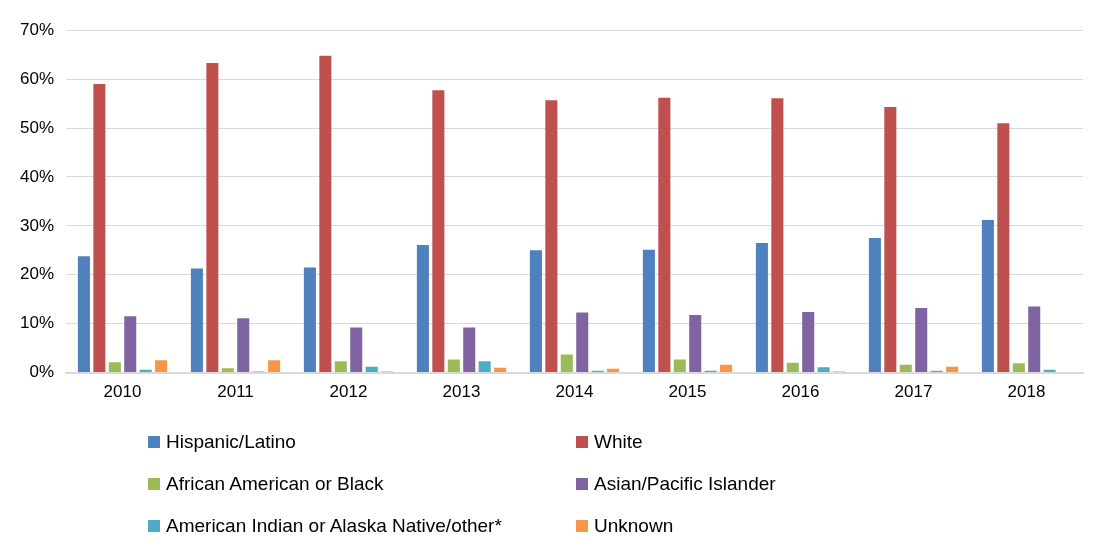 The width and height of the screenshot is (1099, 555). What do you see at coordinates (348, 392) in the screenshot?
I see `x-tick-label: 2012` at bounding box center [348, 392].